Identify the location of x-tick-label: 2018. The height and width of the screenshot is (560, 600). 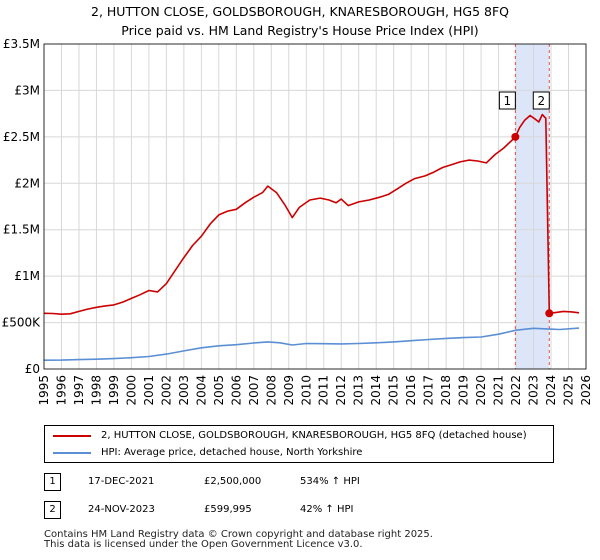
(446, 390).